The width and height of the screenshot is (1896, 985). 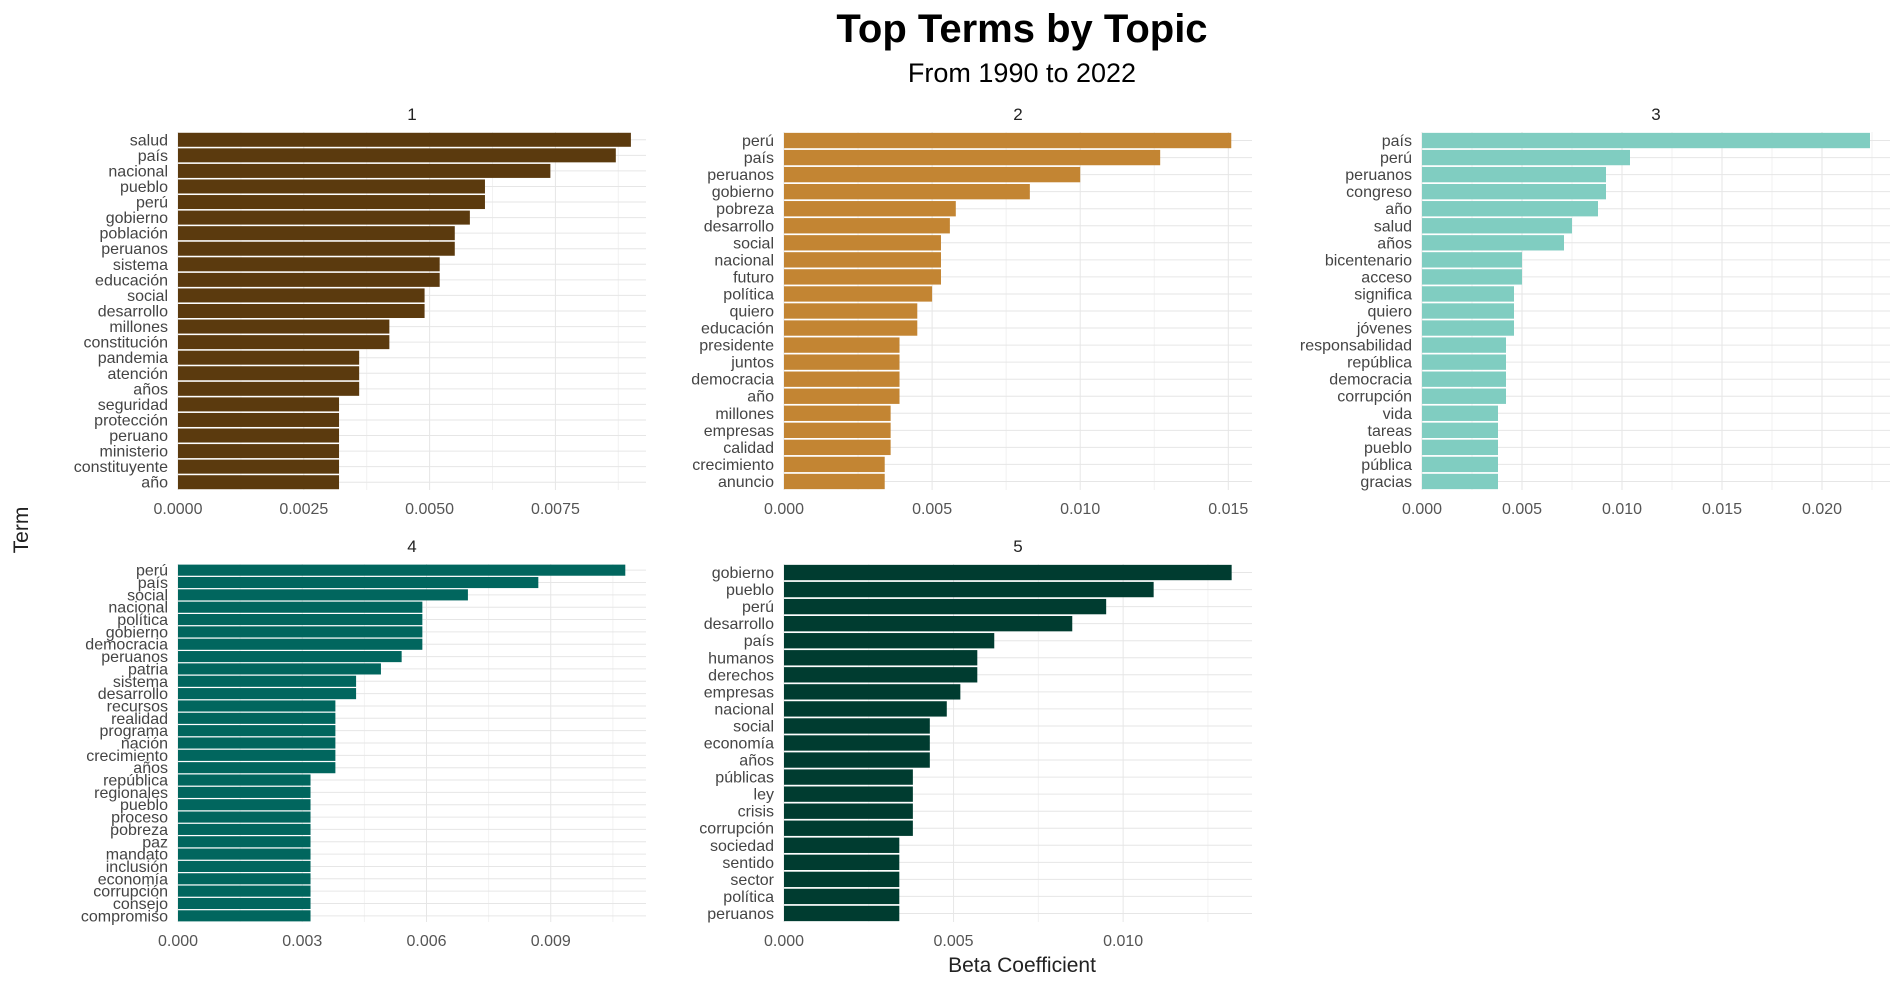 I want to click on term-label: gracias, so click(x=1386, y=482).